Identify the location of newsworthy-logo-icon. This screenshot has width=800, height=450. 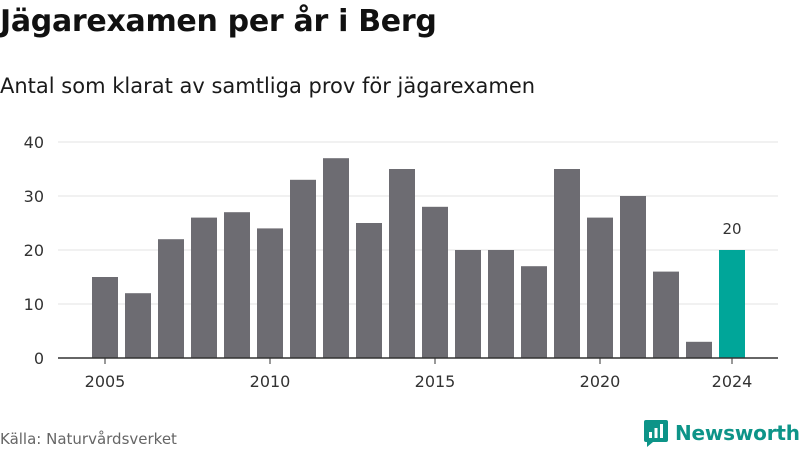
(656, 433).